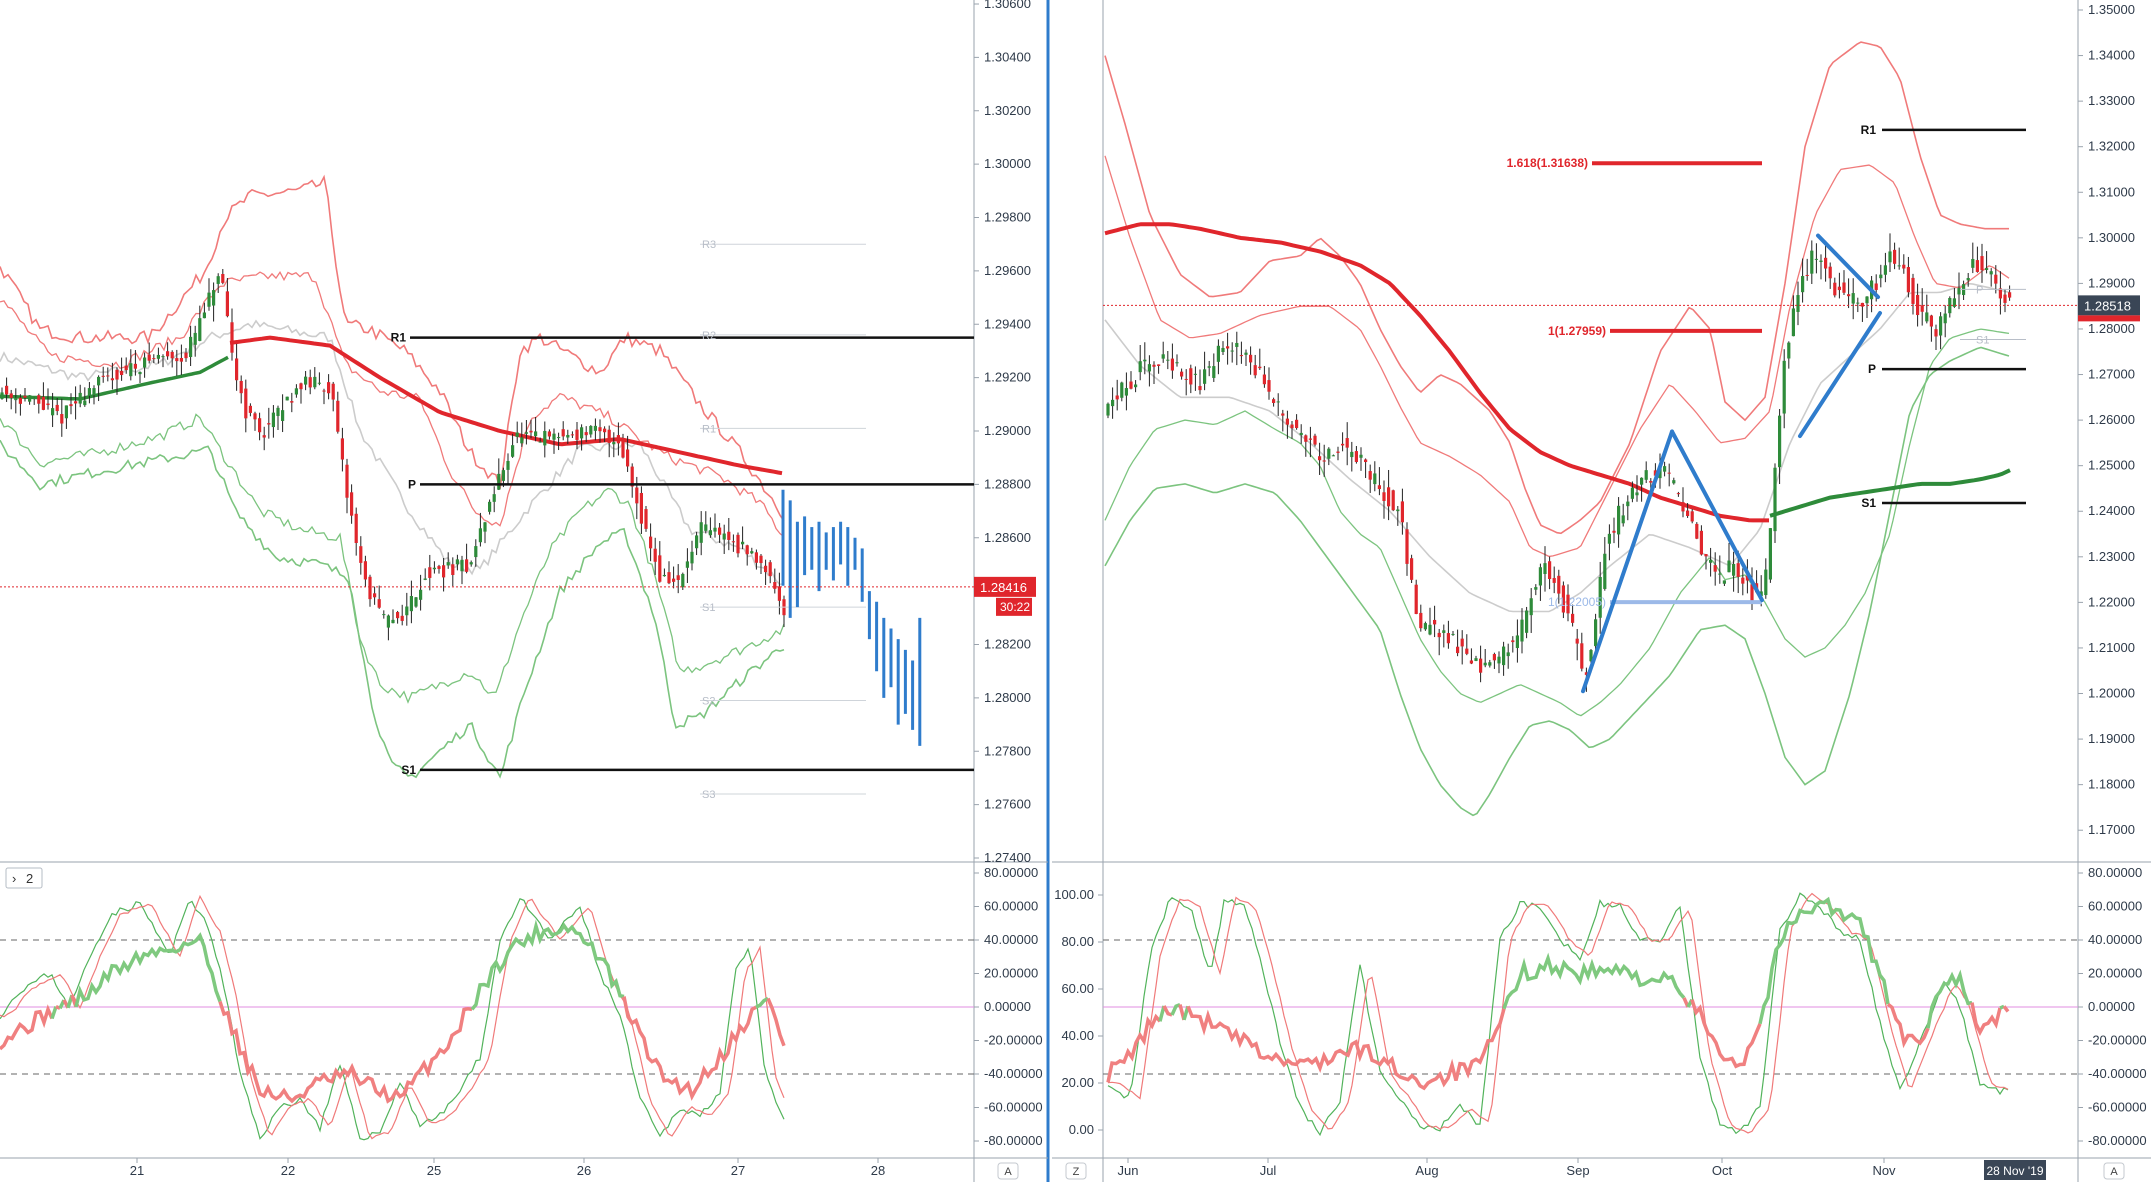 This screenshot has width=2151, height=1182. Describe the element at coordinates (708, 702) in the screenshot. I see `faint-pivot-label: S2` at that location.